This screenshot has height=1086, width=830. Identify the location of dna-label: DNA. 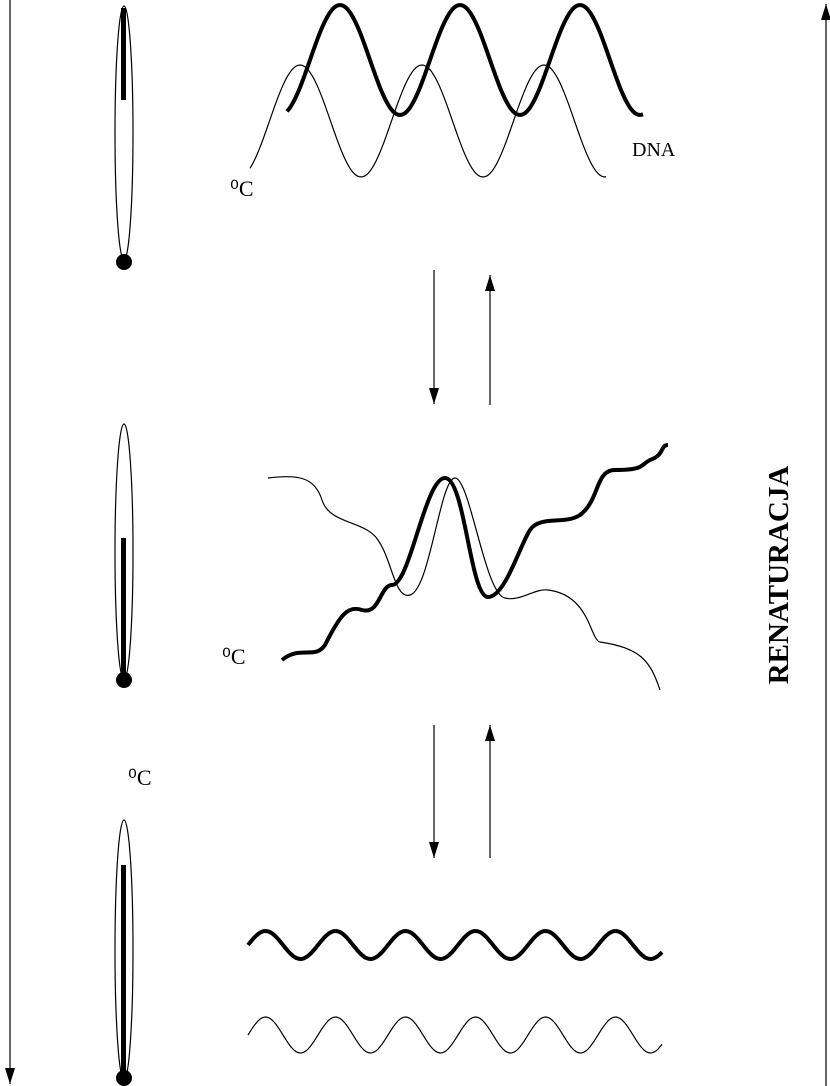
(654, 150).